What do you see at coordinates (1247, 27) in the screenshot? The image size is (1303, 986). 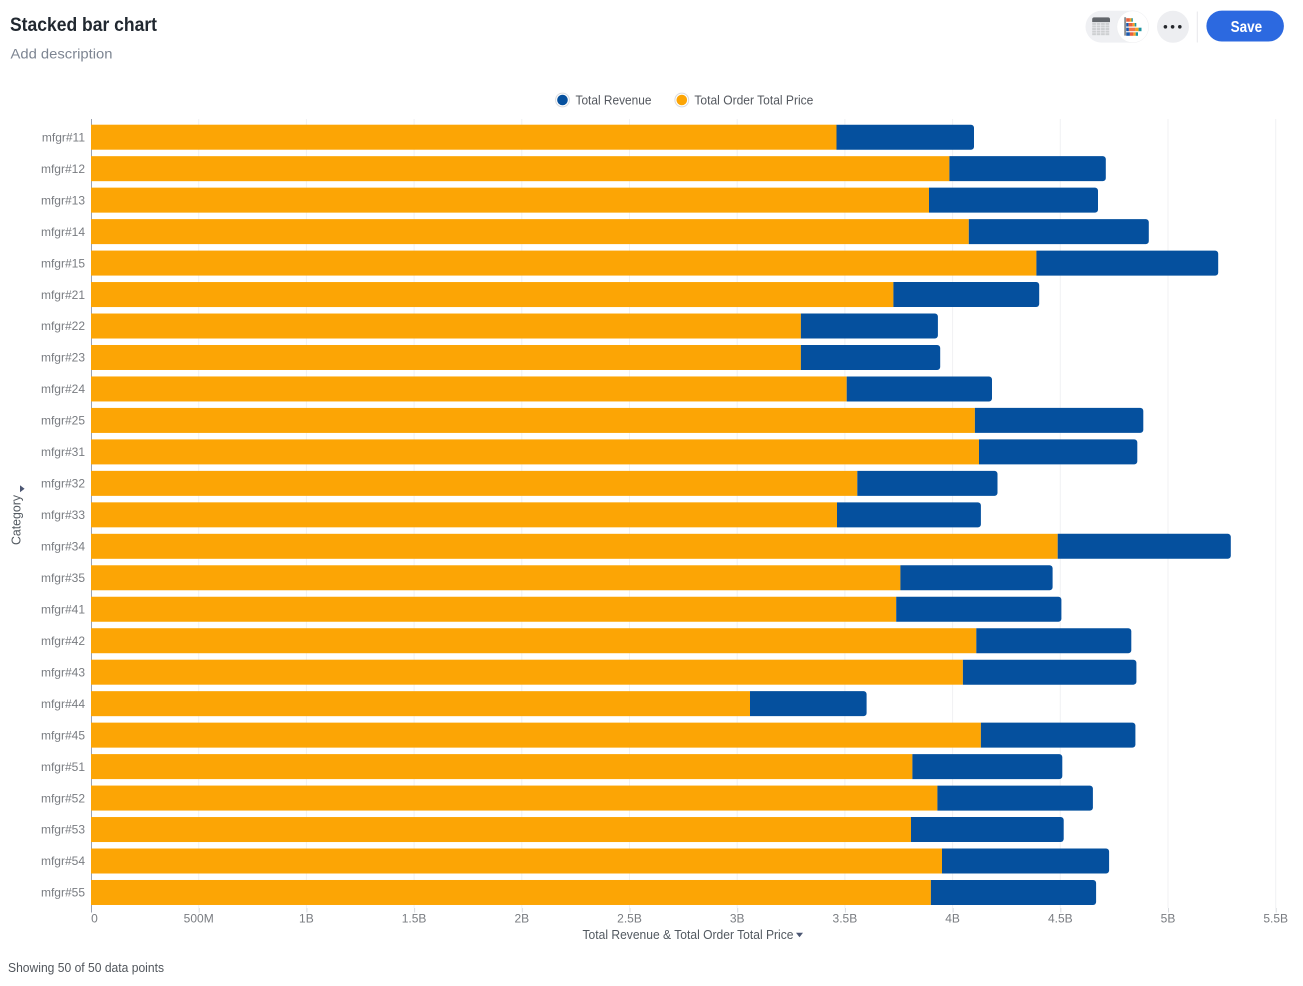 I see `svg-text: Save` at bounding box center [1247, 27].